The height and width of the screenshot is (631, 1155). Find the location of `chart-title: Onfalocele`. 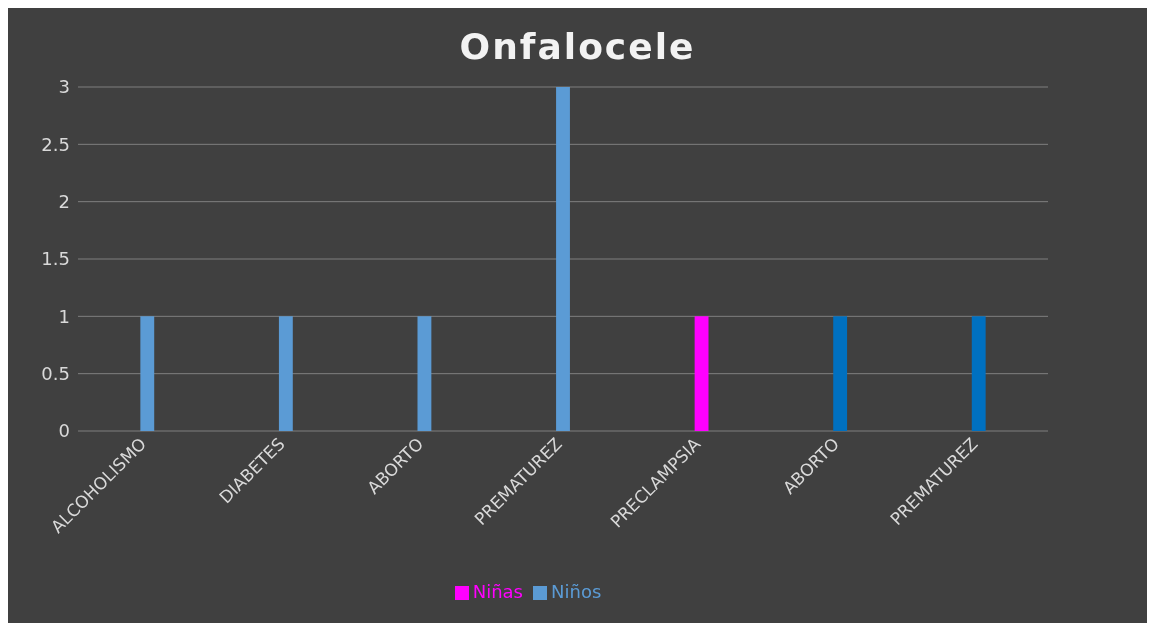

chart-title: Onfalocele is located at coordinates (577, 46).